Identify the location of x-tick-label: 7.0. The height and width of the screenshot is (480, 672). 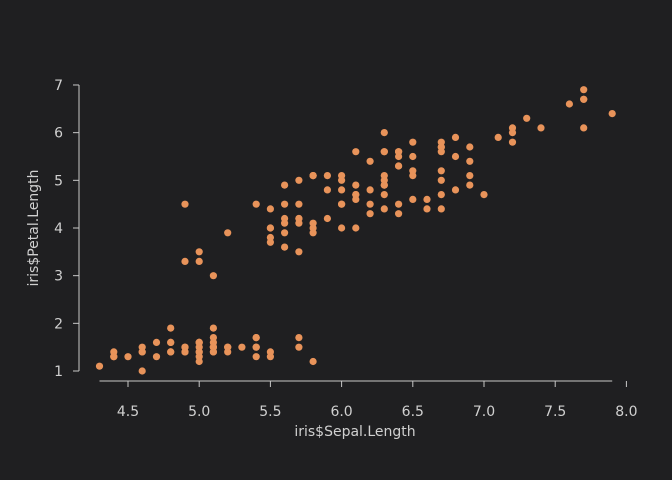
(484, 412).